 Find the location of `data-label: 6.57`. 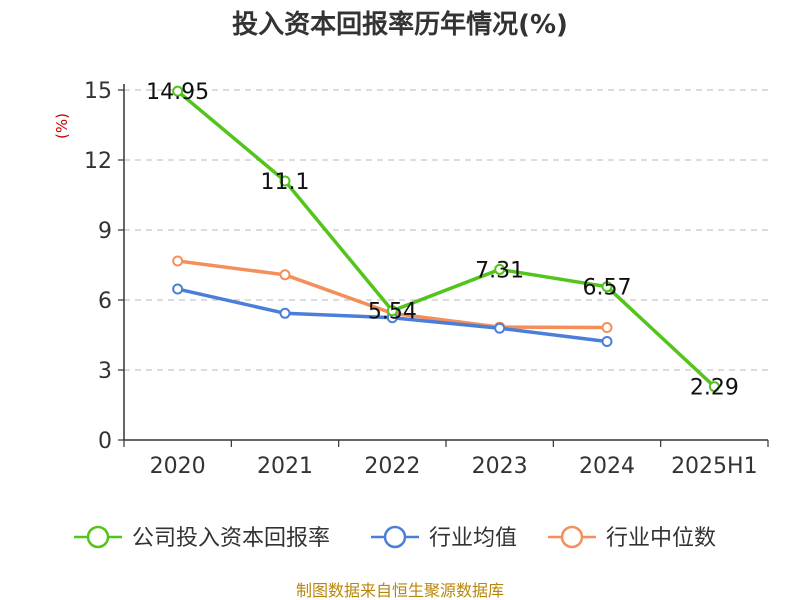

data-label: 6.57 is located at coordinates (607, 288).